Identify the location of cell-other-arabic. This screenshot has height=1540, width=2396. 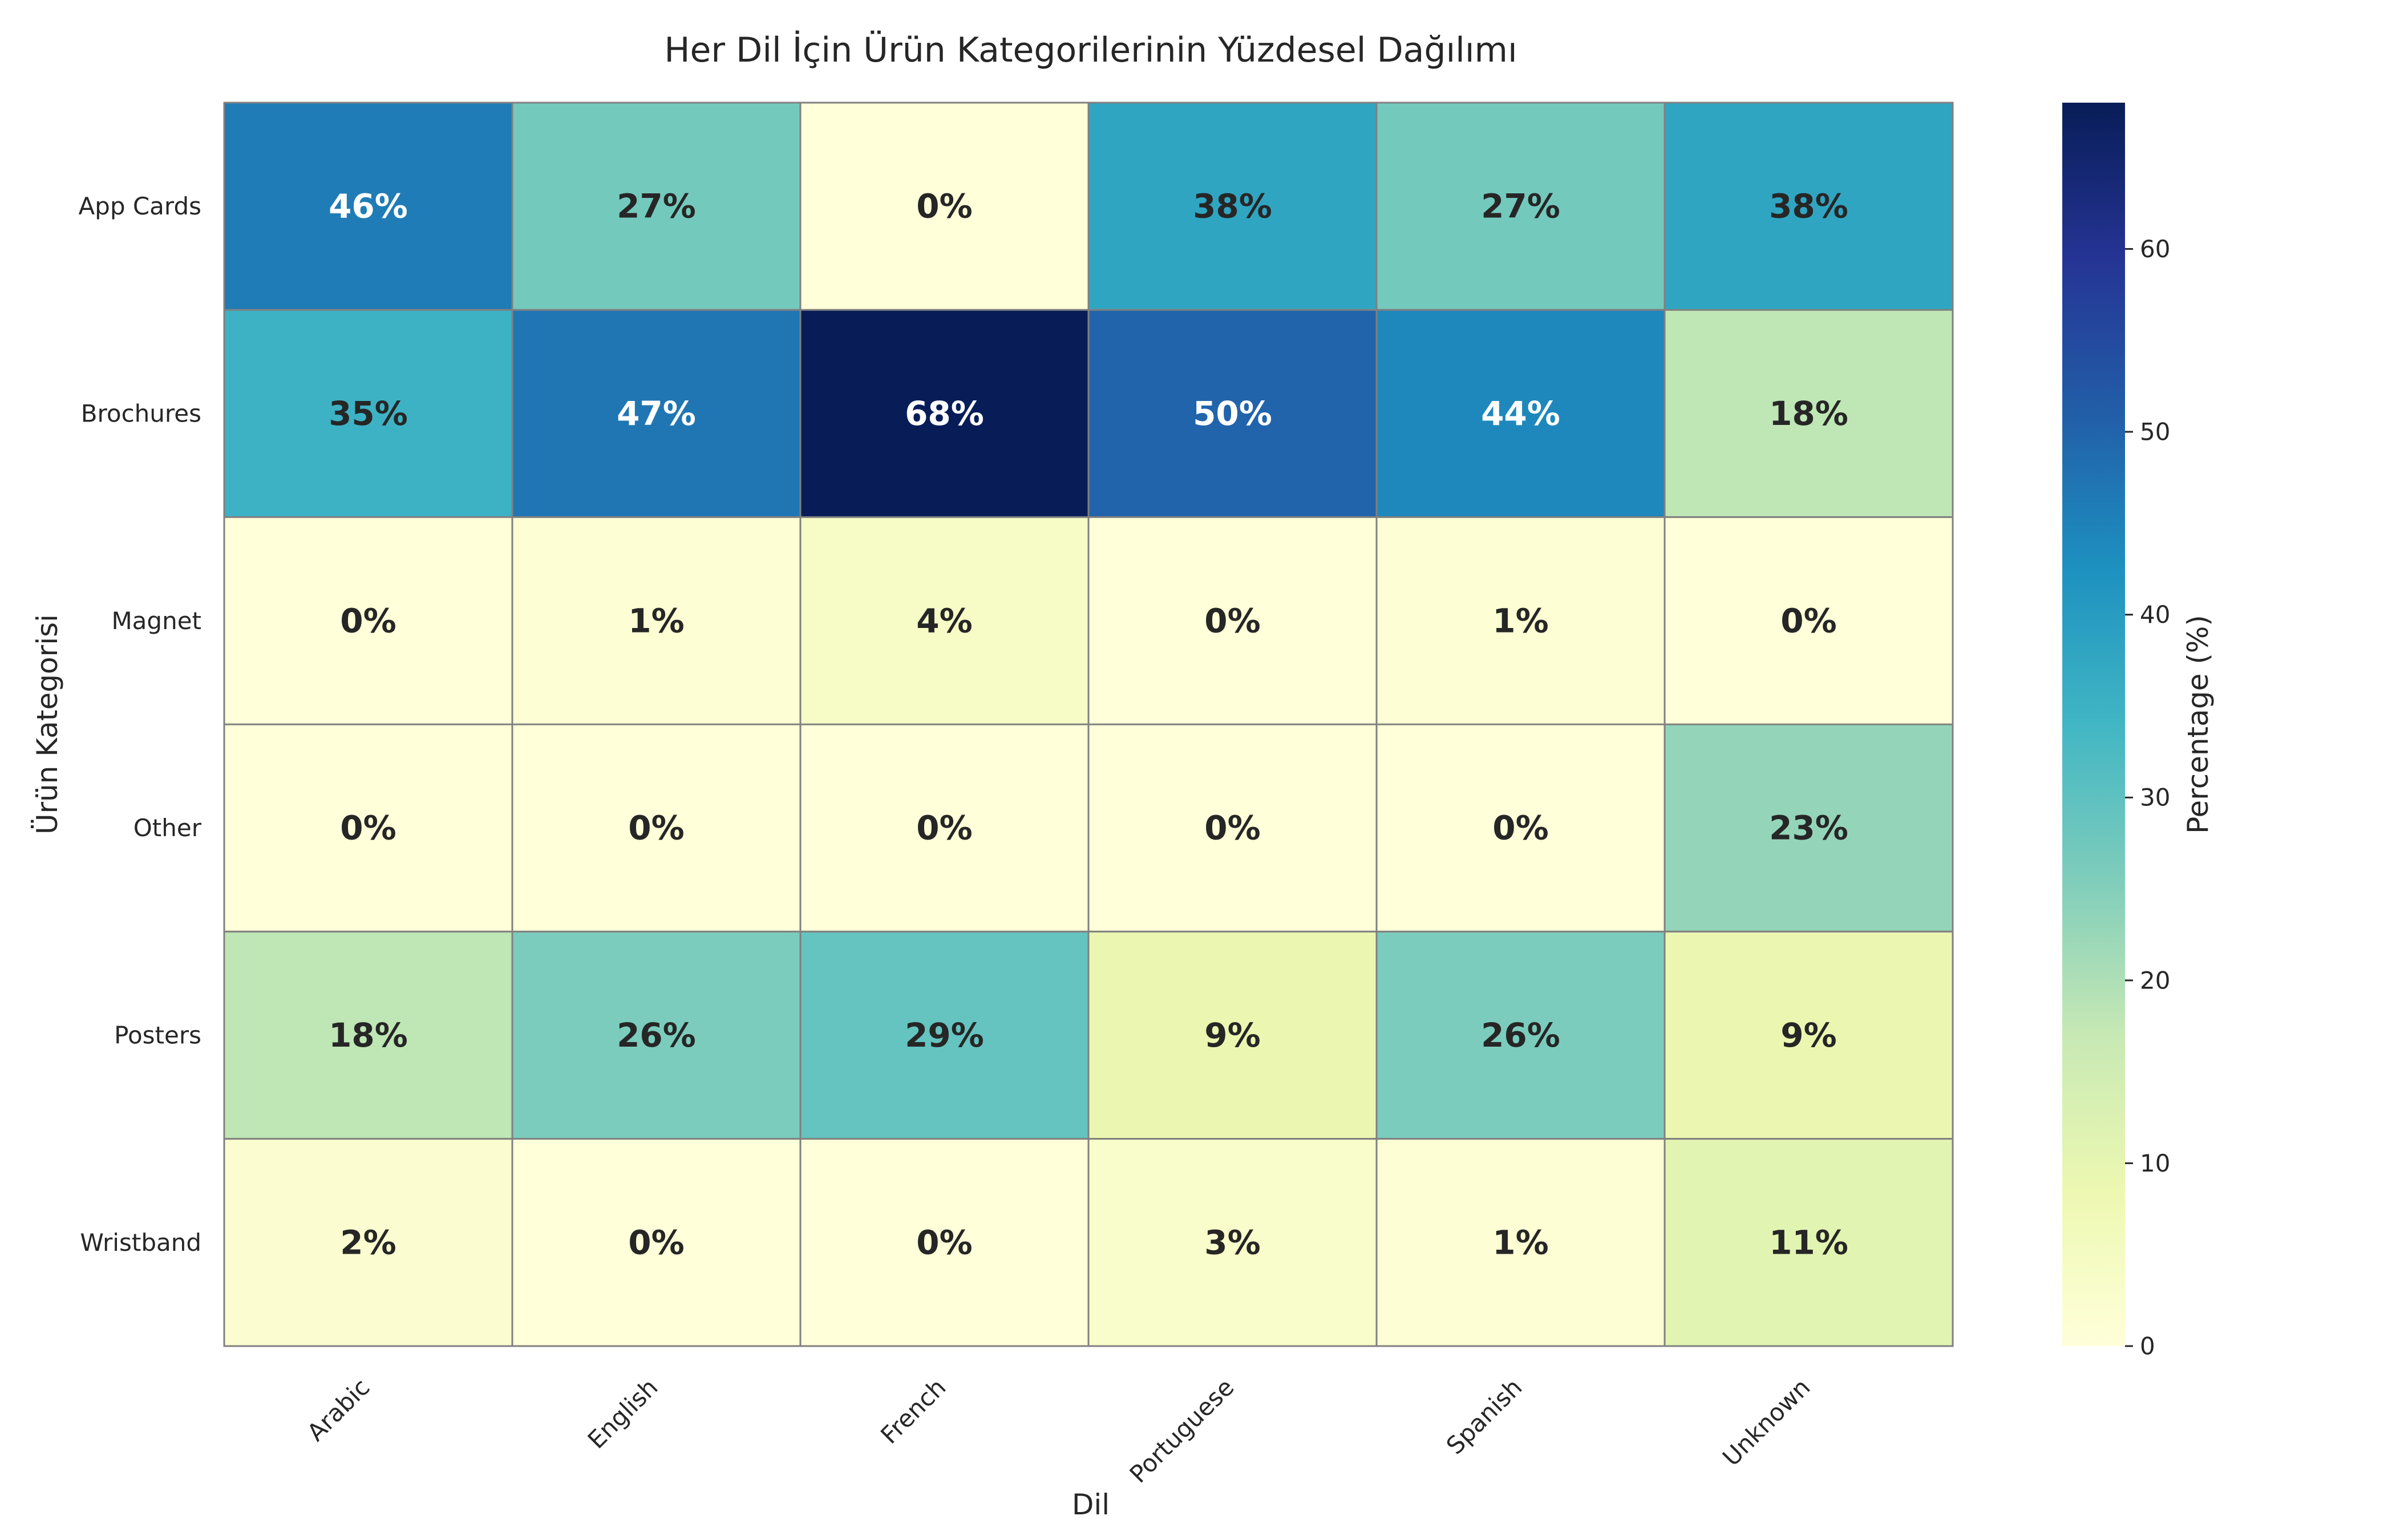
(368, 828).